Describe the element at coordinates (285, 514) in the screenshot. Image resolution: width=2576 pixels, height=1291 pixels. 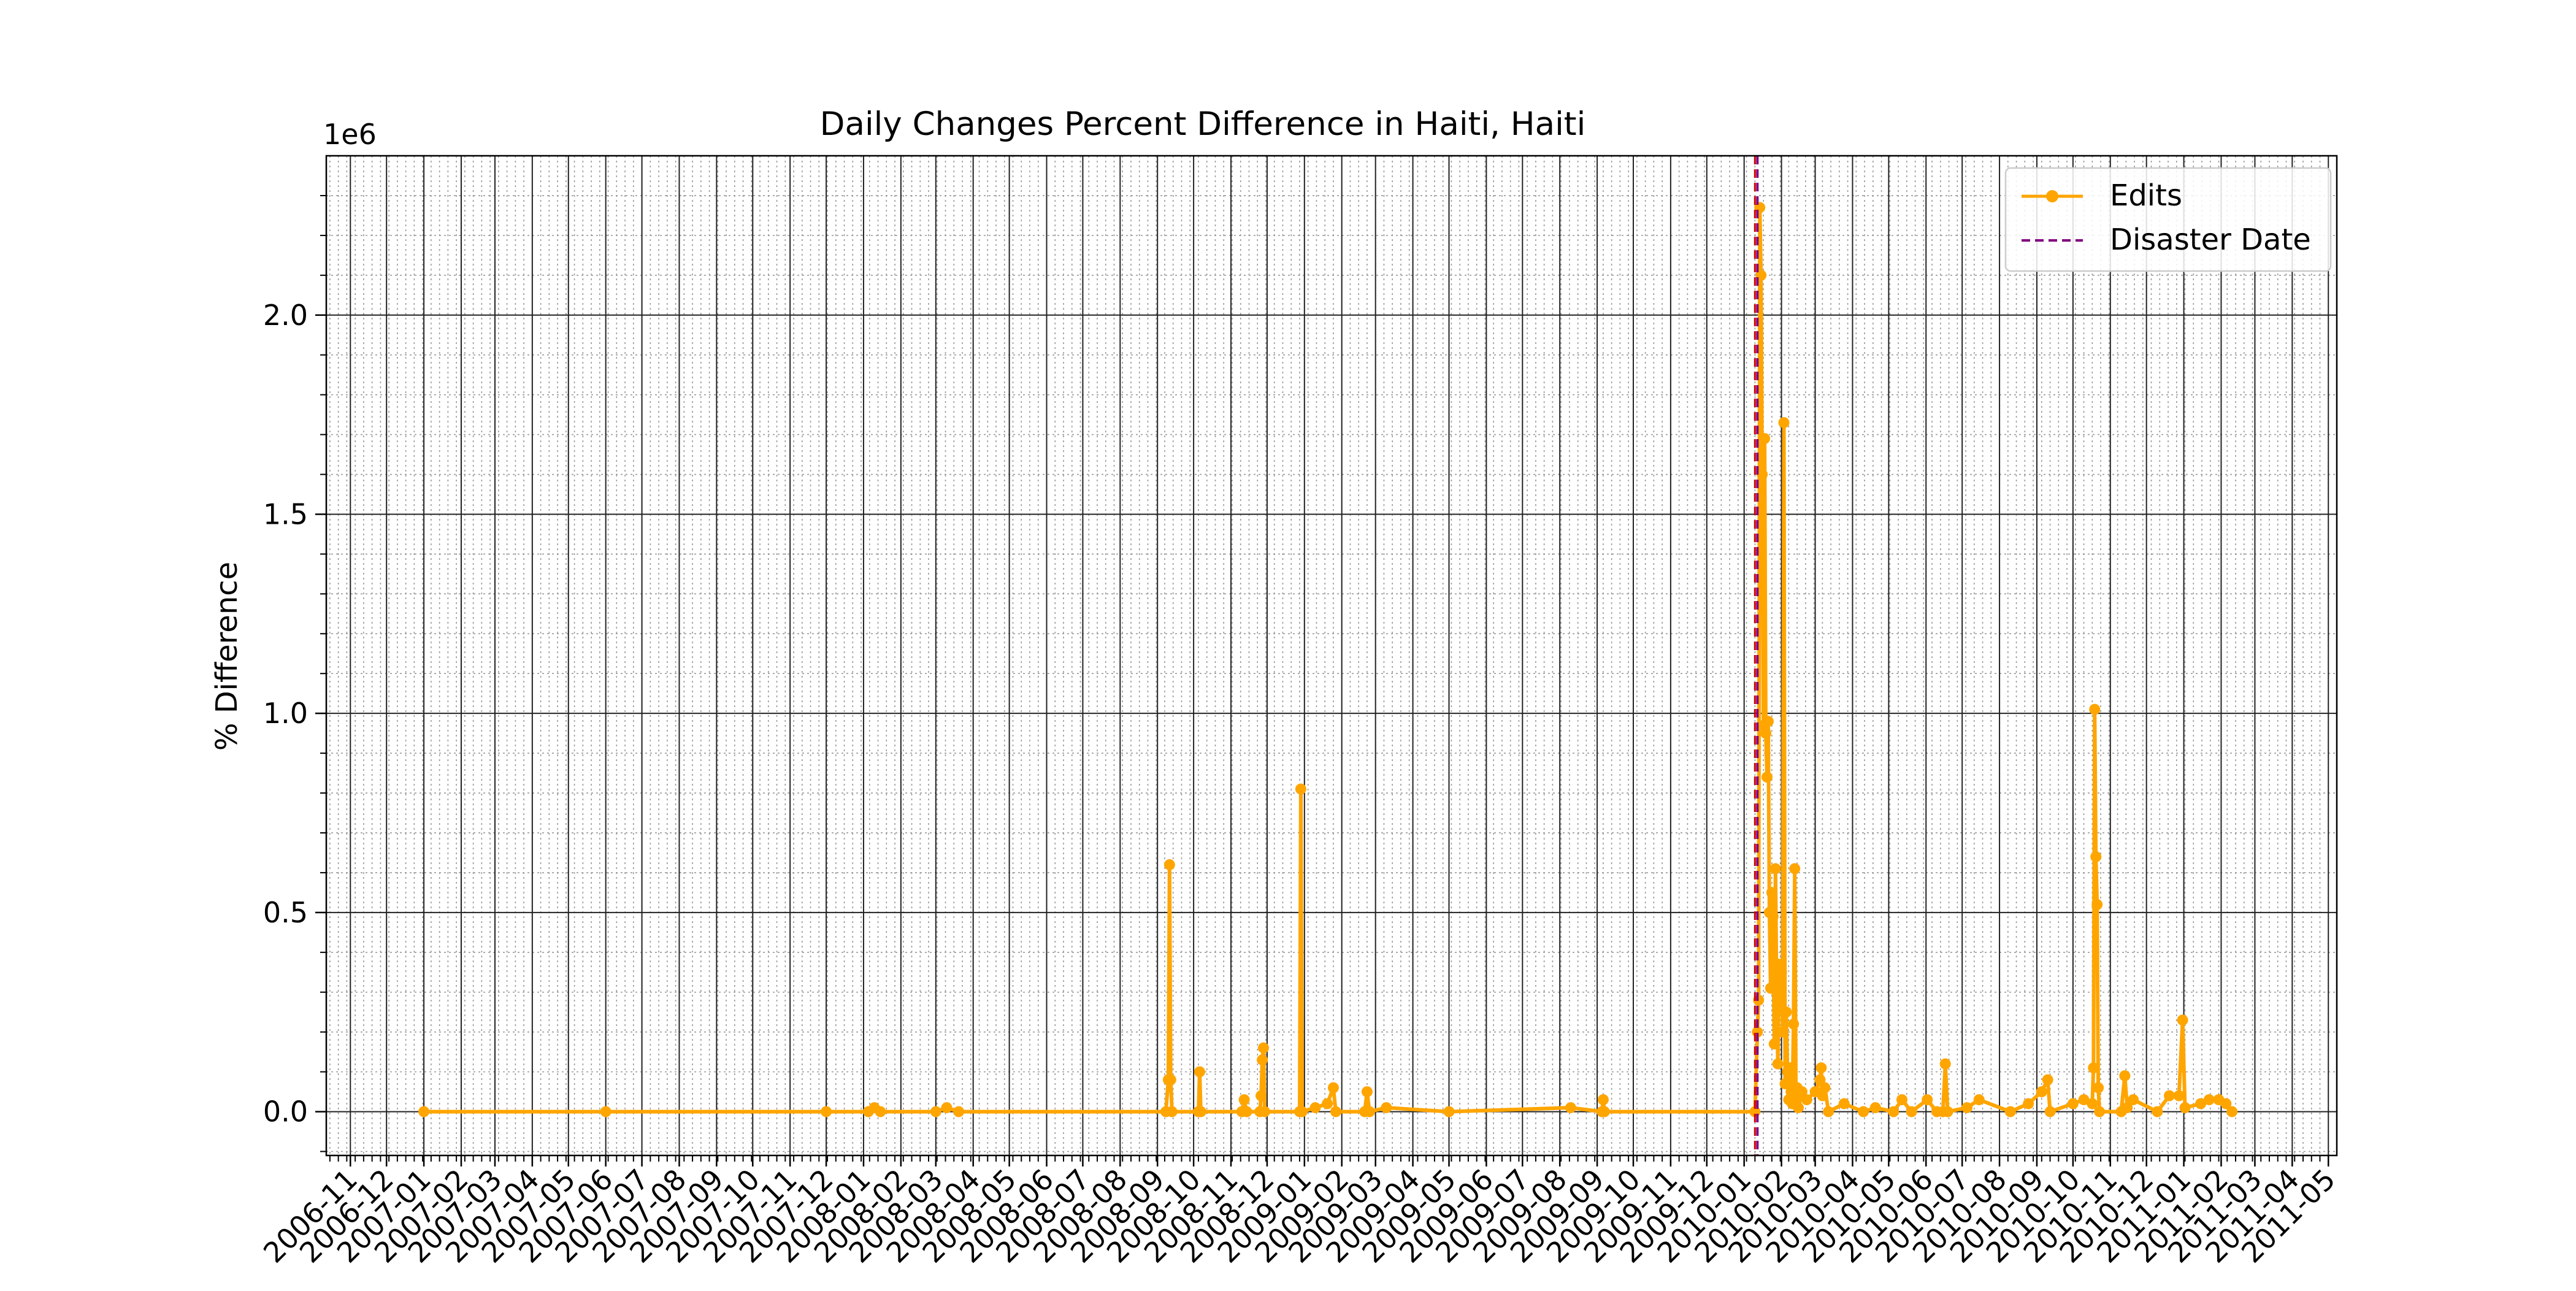
I see `y-tick-label: 1.5` at that location.